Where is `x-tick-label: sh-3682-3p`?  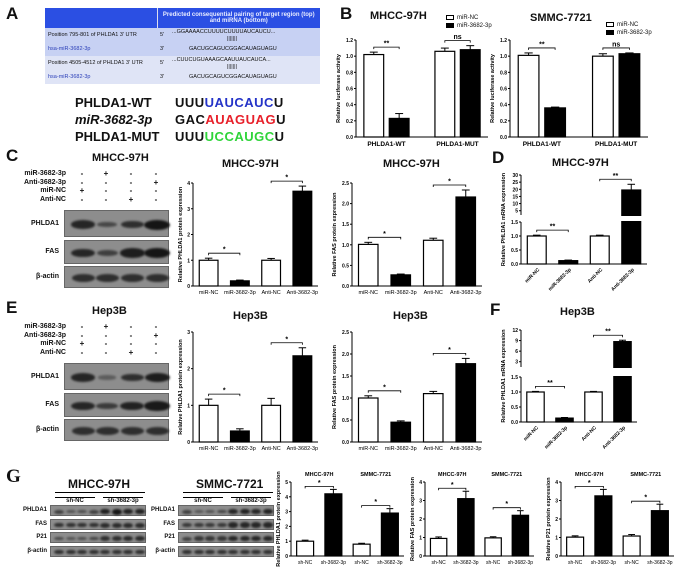 x-tick-label: sh-3682-3p is located at coordinates (466, 563).